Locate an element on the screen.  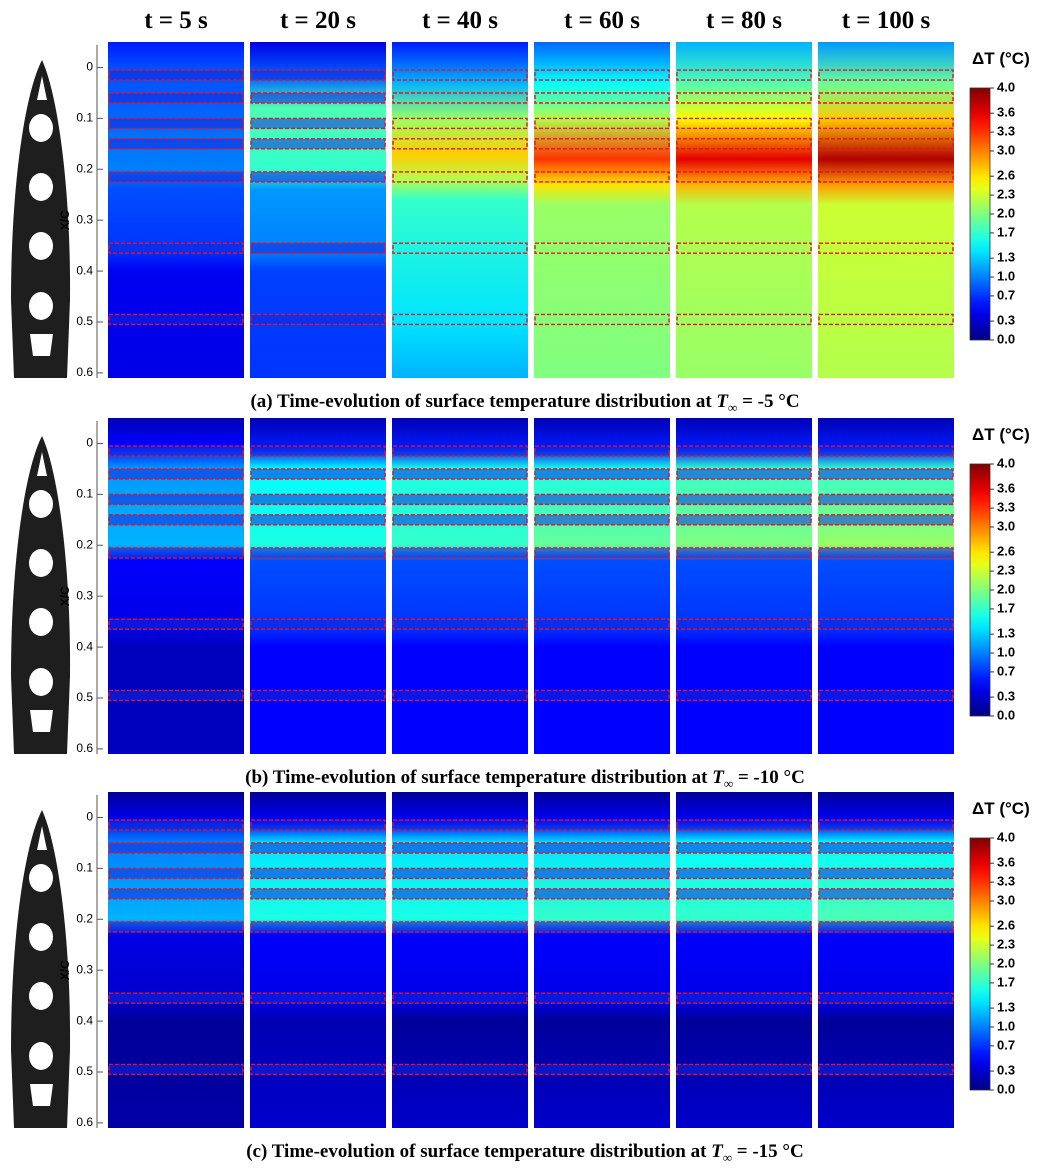
colorbar-tick-label: 4.0 is located at coordinates (1006, 86).